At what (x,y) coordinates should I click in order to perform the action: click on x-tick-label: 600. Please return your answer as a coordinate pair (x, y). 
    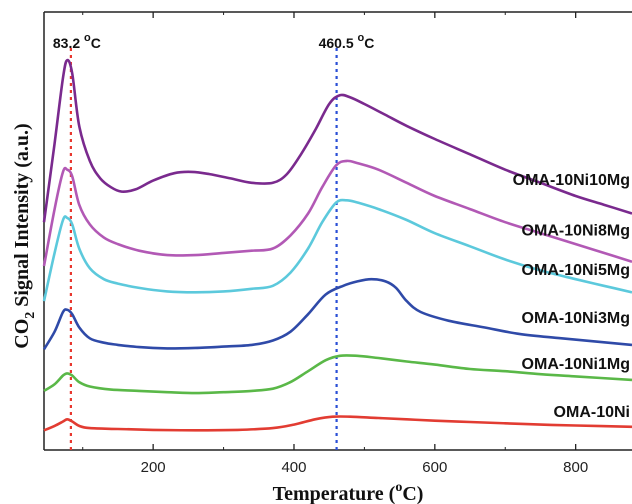
    Looking at the image, I should click on (434, 467).